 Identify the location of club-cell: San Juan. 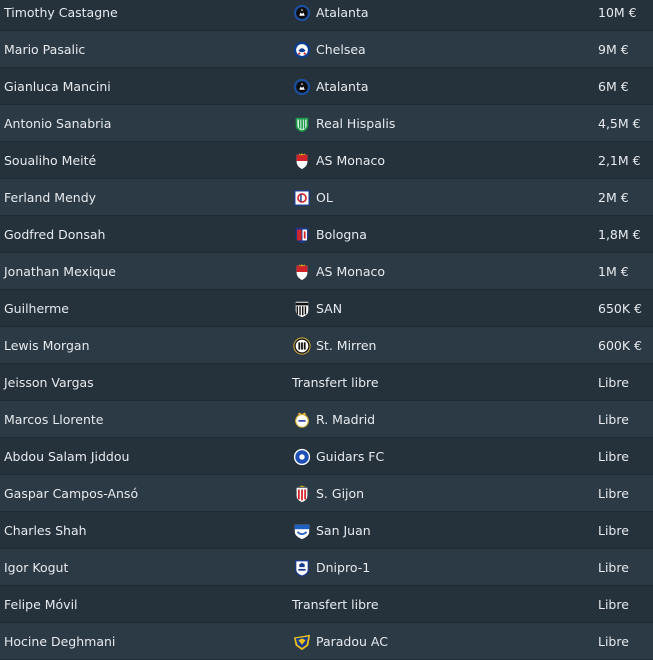
(331, 530).